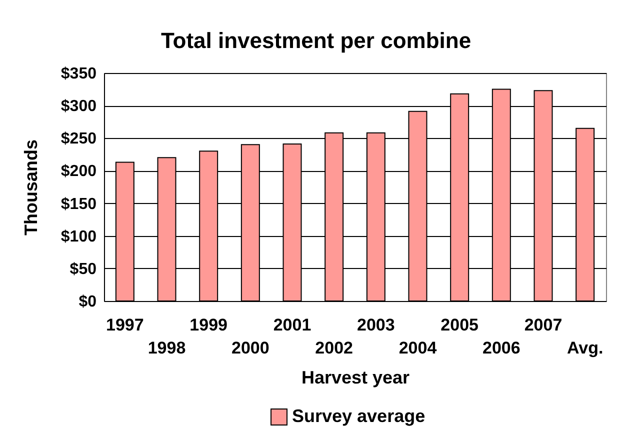 The image size is (632, 441). What do you see at coordinates (418, 348) in the screenshot?
I see `x-tick-label: 2004` at bounding box center [418, 348].